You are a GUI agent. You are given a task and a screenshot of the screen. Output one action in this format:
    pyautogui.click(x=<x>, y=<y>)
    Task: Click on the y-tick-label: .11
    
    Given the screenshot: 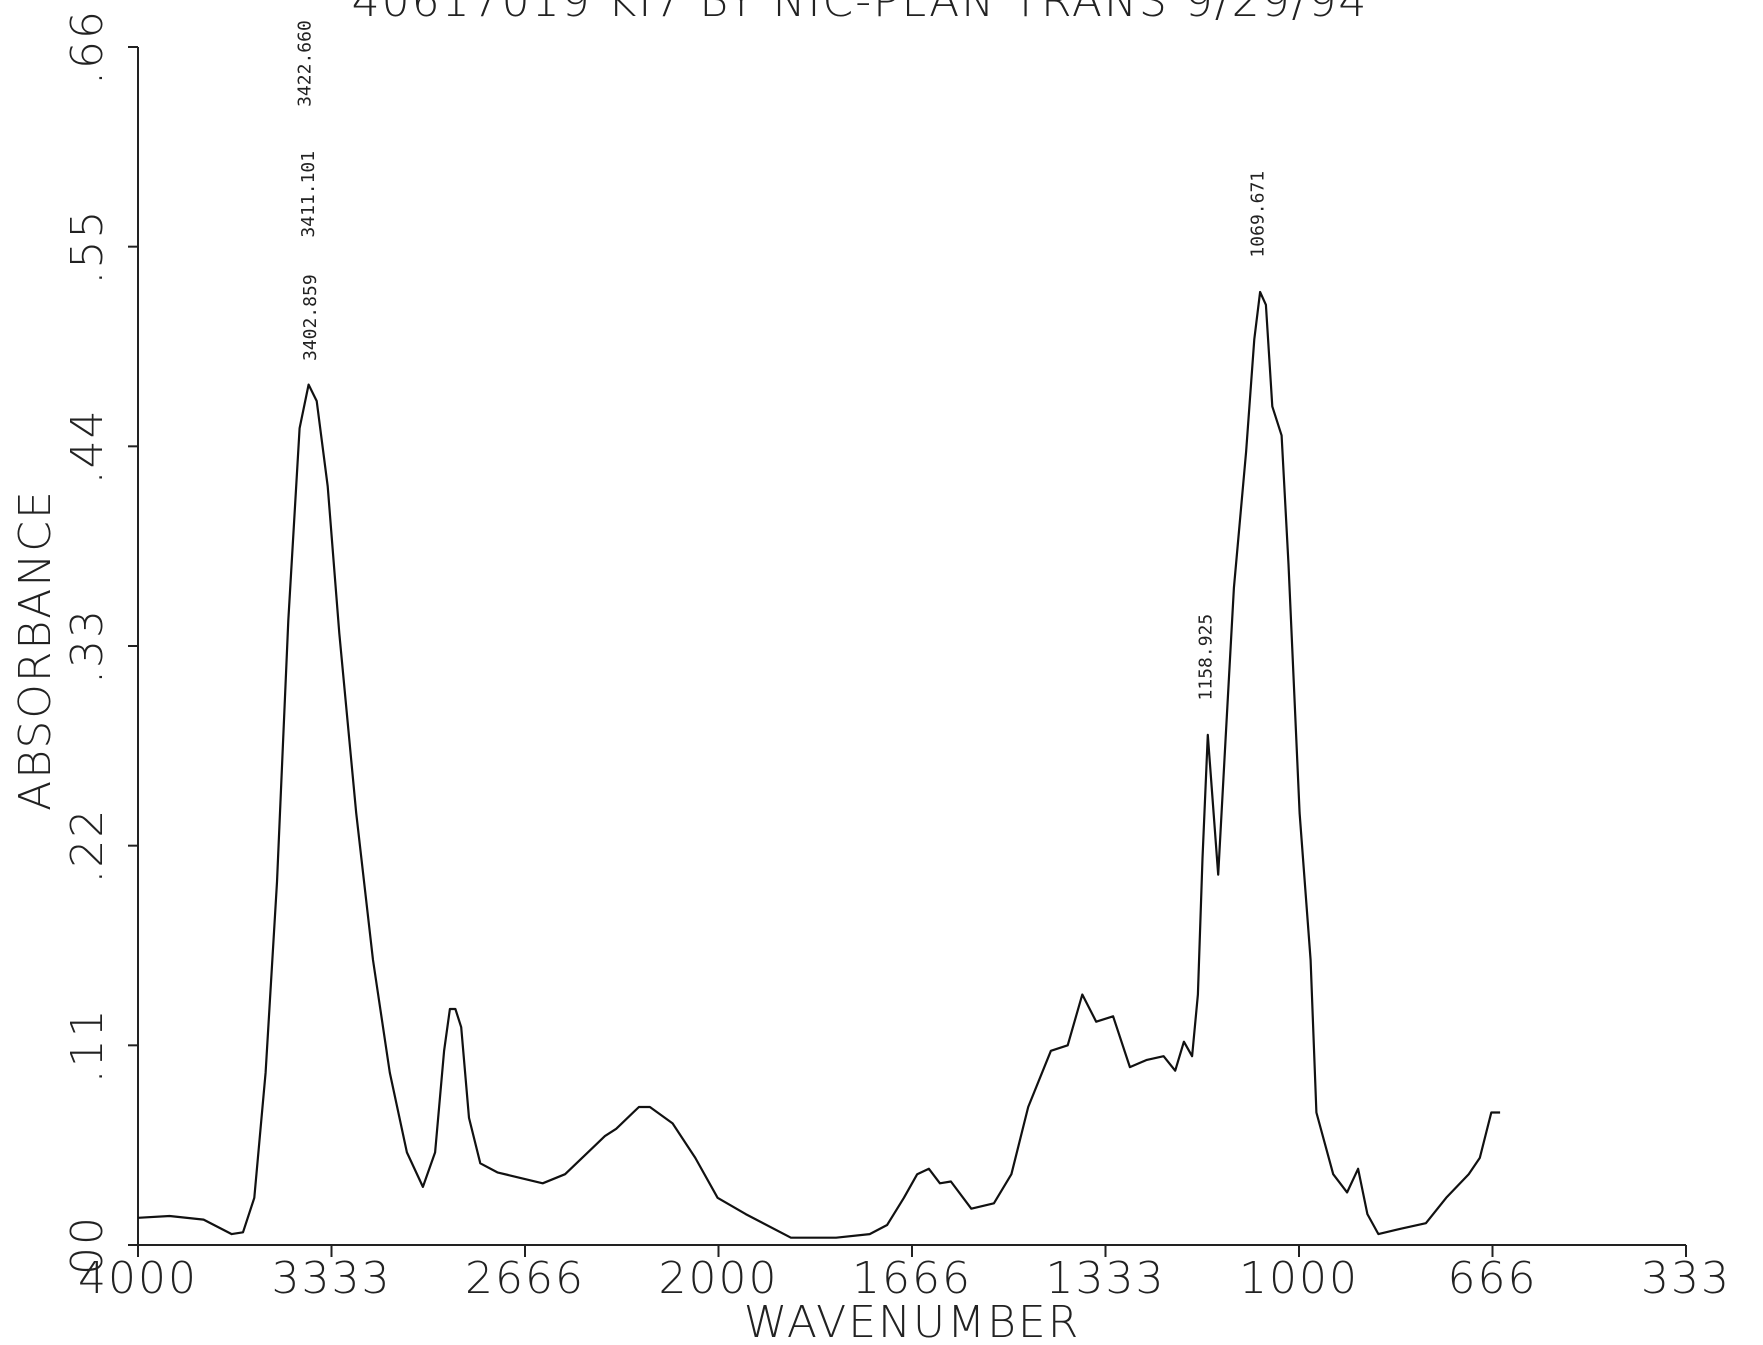 What is the action you would take?
    pyautogui.click(x=87, y=1045)
    